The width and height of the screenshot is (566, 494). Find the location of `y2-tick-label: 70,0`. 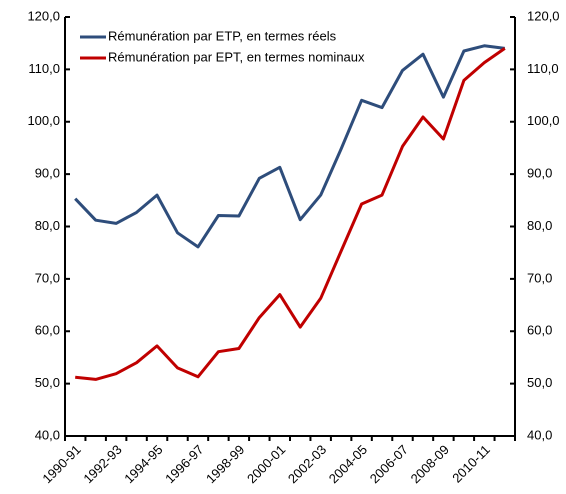

y2-tick-label: 70,0 is located at coordinates (539, 277).